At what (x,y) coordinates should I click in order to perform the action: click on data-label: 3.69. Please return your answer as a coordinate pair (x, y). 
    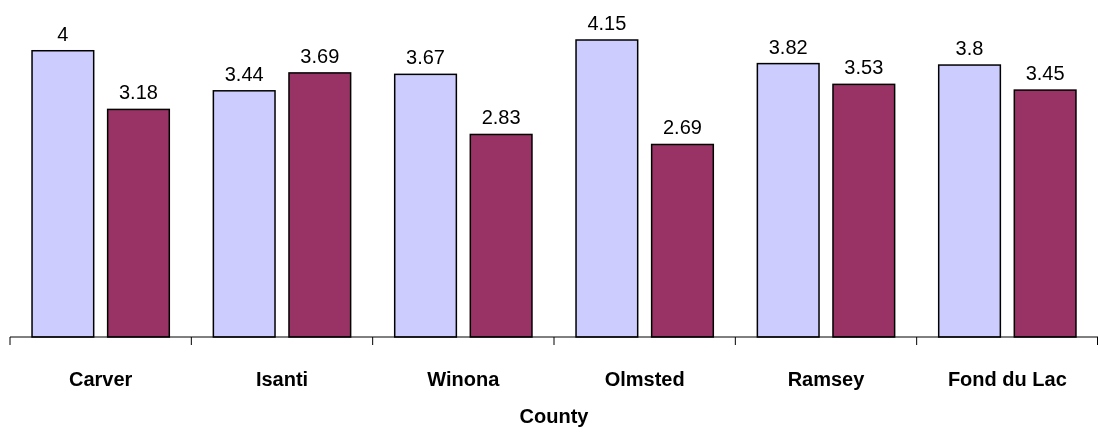
    Looking at the image, I should click on (320, 55).